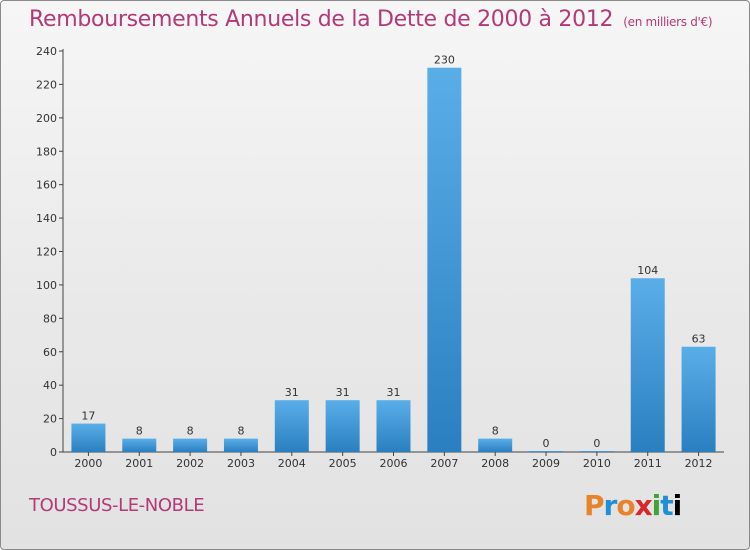 This screenshot has width=750, height=550. I want to click on bar-2008, so click(495, 445).